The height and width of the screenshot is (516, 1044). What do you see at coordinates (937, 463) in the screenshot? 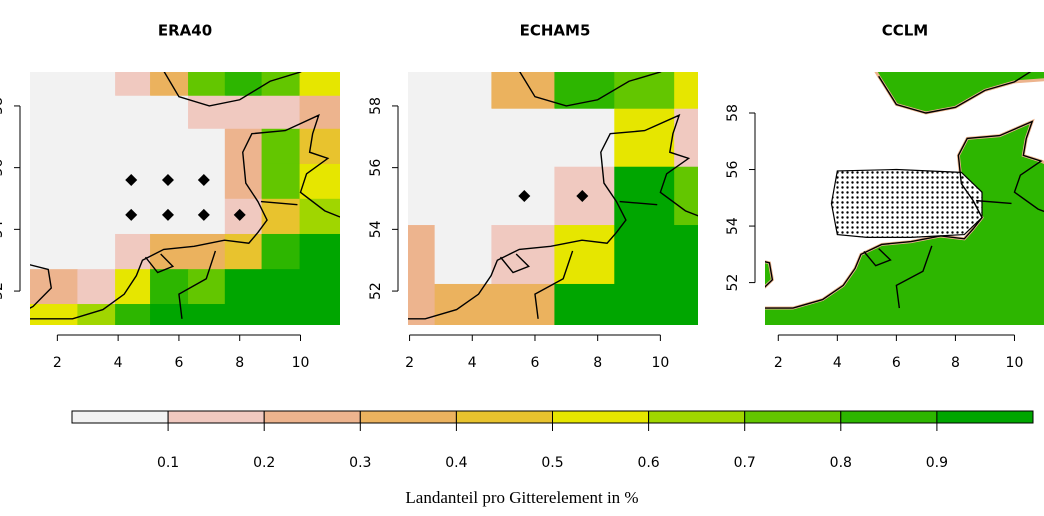
I see `colorbar-tick-label: 0.9` at bounding box center [937, 463].